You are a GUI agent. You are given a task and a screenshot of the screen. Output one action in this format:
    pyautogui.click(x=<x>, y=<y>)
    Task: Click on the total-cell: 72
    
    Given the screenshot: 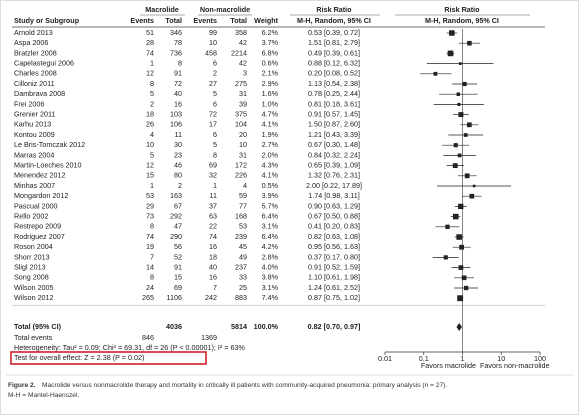 What is the action you would take?
    pyautogui.click(x=178, y=83)
    